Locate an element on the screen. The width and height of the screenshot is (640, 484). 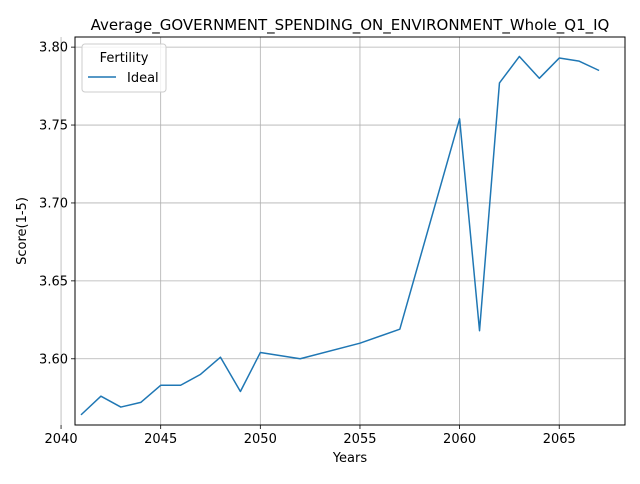
legend-entry-ideal: Ideal is located at coordinates (143, 78).